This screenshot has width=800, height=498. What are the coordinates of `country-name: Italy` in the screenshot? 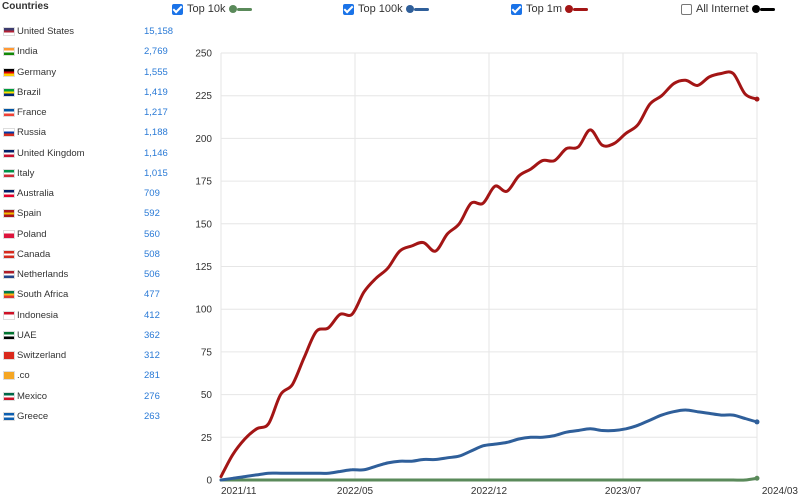 It's located at (26, 173).